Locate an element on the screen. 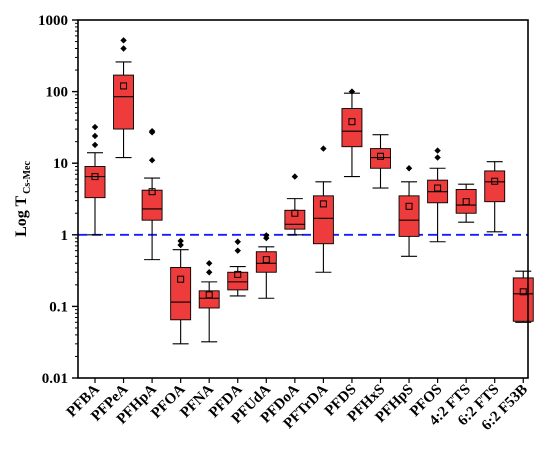 The height and width of the screenshot is (460, 550). y-axis-title: Log T Cs-Mec is located at coordinates (23, 199).